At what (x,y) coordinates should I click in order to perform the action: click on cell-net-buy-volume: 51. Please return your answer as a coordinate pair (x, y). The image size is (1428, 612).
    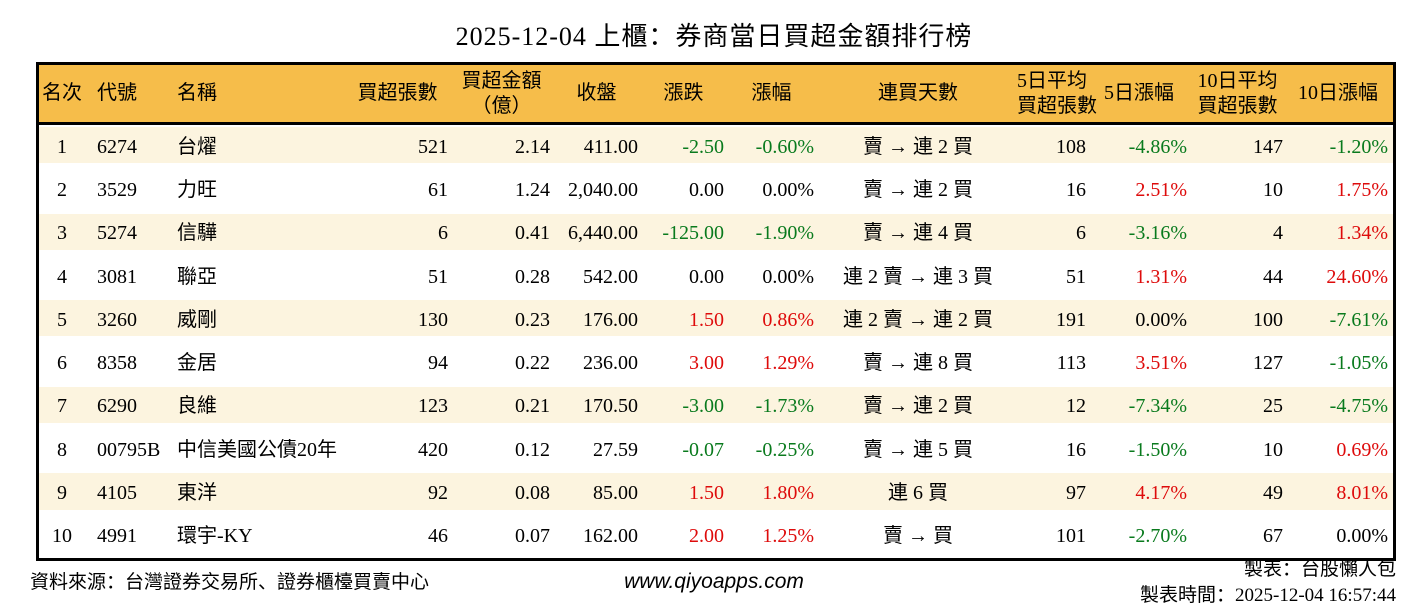
    Looking at the image, I should click on (438, 276).